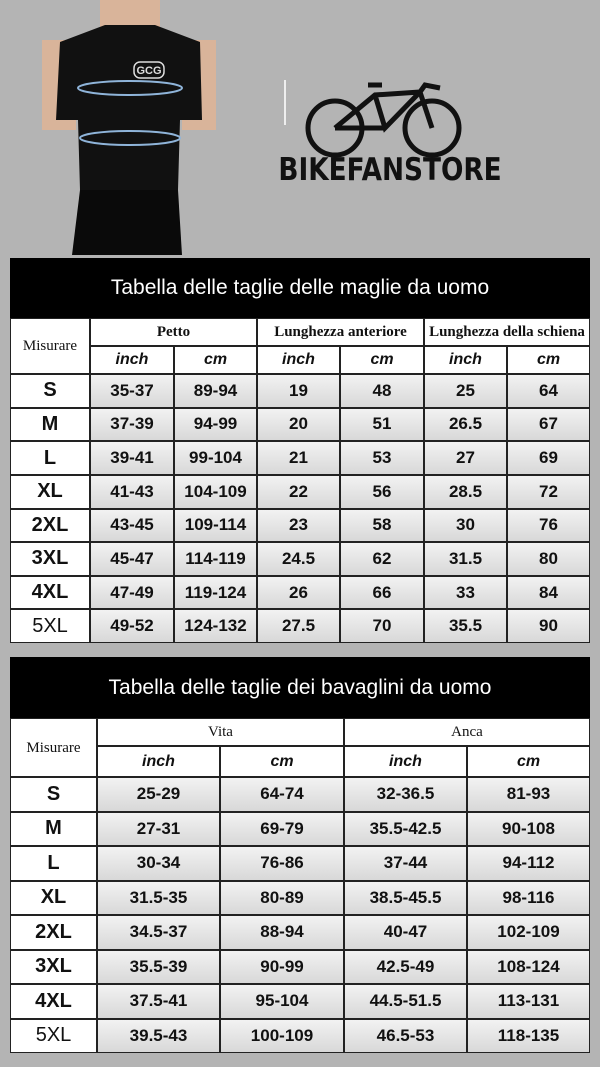  I want to click on measure-cell: 69-79, so click(282, 828).